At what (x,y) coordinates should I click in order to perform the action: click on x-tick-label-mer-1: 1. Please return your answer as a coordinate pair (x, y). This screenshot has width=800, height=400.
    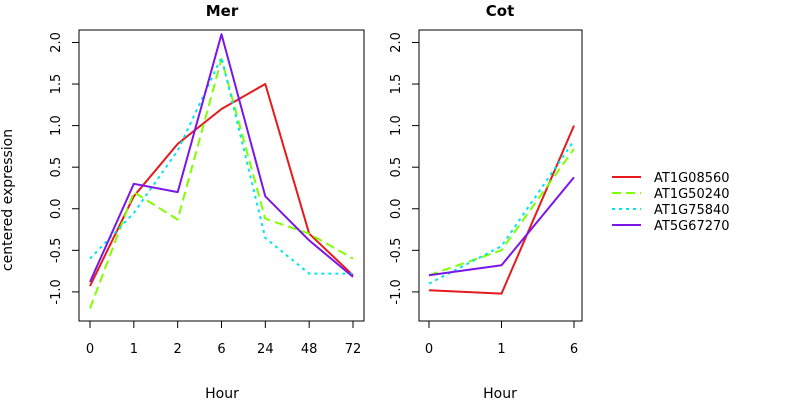
    Looking at the image, I should click on (134, 349).